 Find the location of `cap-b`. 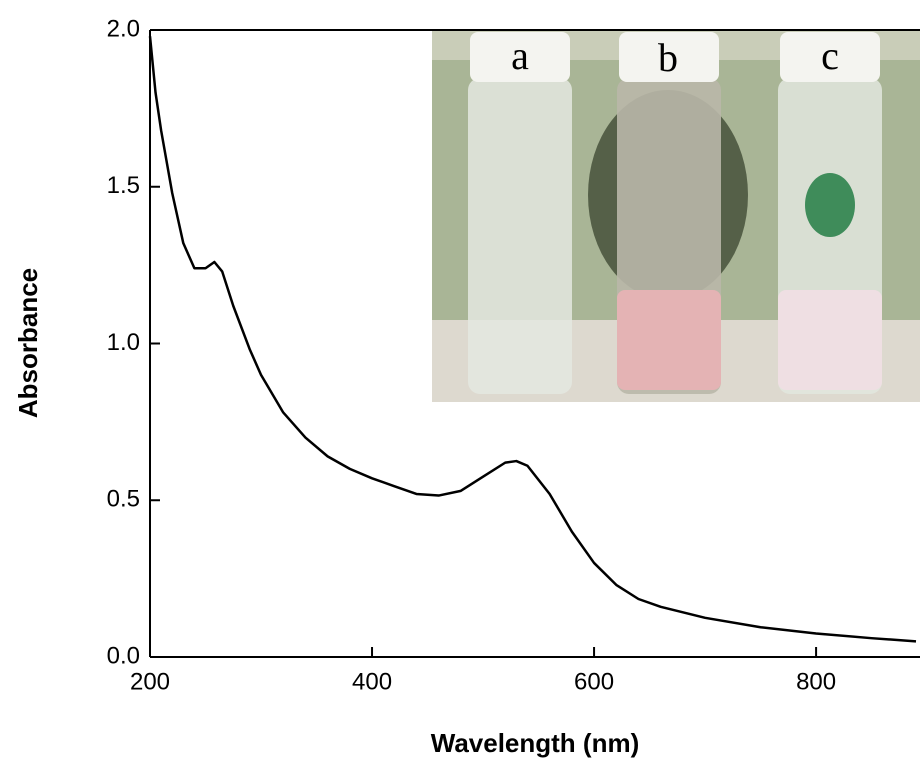

cap-b is located at coordinates (669, 57).